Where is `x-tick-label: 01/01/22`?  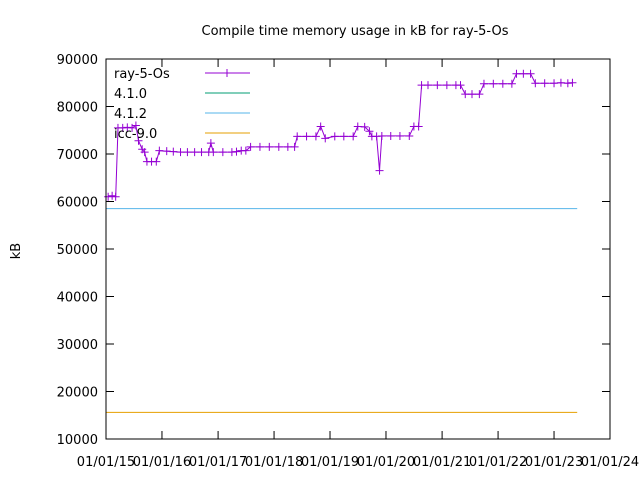
x-tick-label: 01/01/22 is located at coordinates (498, 462).